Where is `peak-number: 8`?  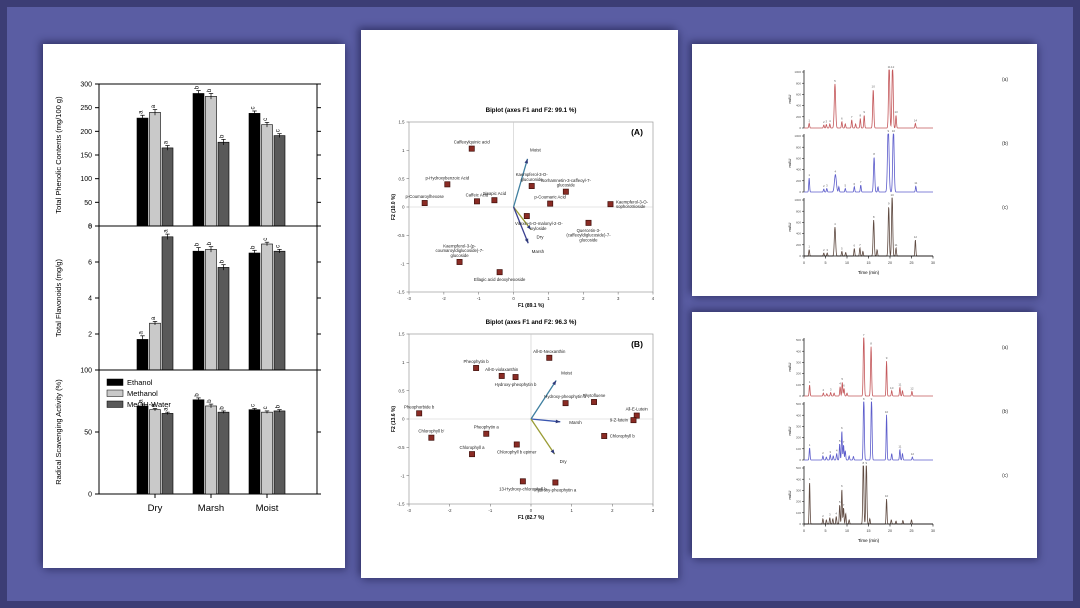 peak-number: 8 is located at coordinates (864, 463).